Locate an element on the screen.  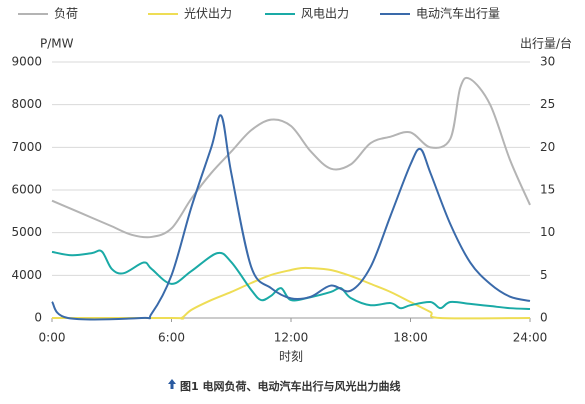
y-tick-label: 8000 is located at coordinates (26, 104).